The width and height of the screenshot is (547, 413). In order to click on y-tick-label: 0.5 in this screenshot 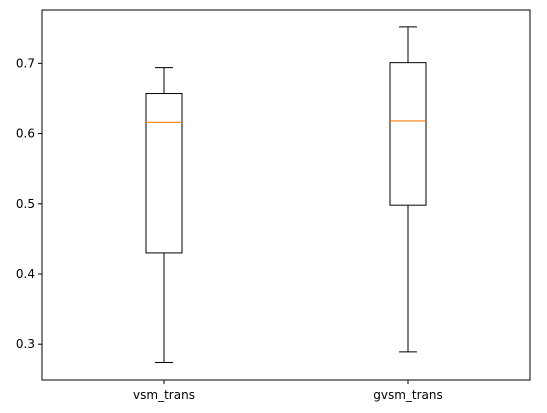, I will do `click(25, 204)`.